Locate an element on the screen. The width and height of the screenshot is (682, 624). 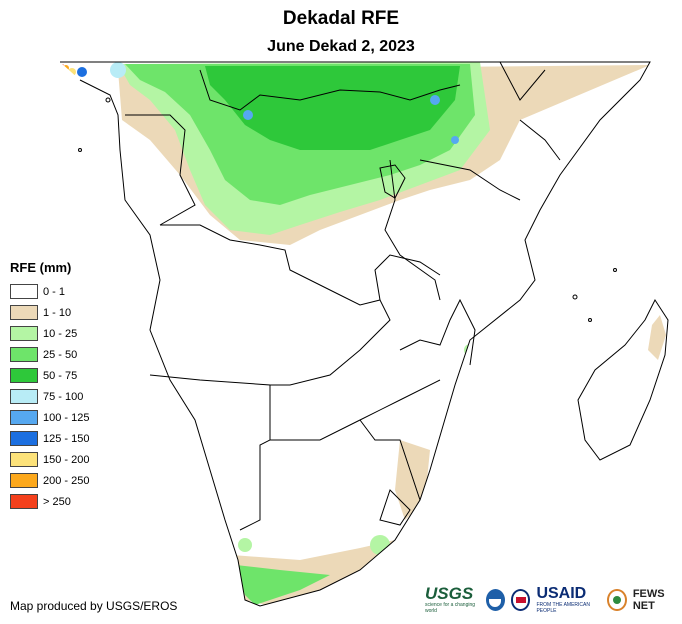
legend-item: 25 - 50 is located at coordinates (49, 354).